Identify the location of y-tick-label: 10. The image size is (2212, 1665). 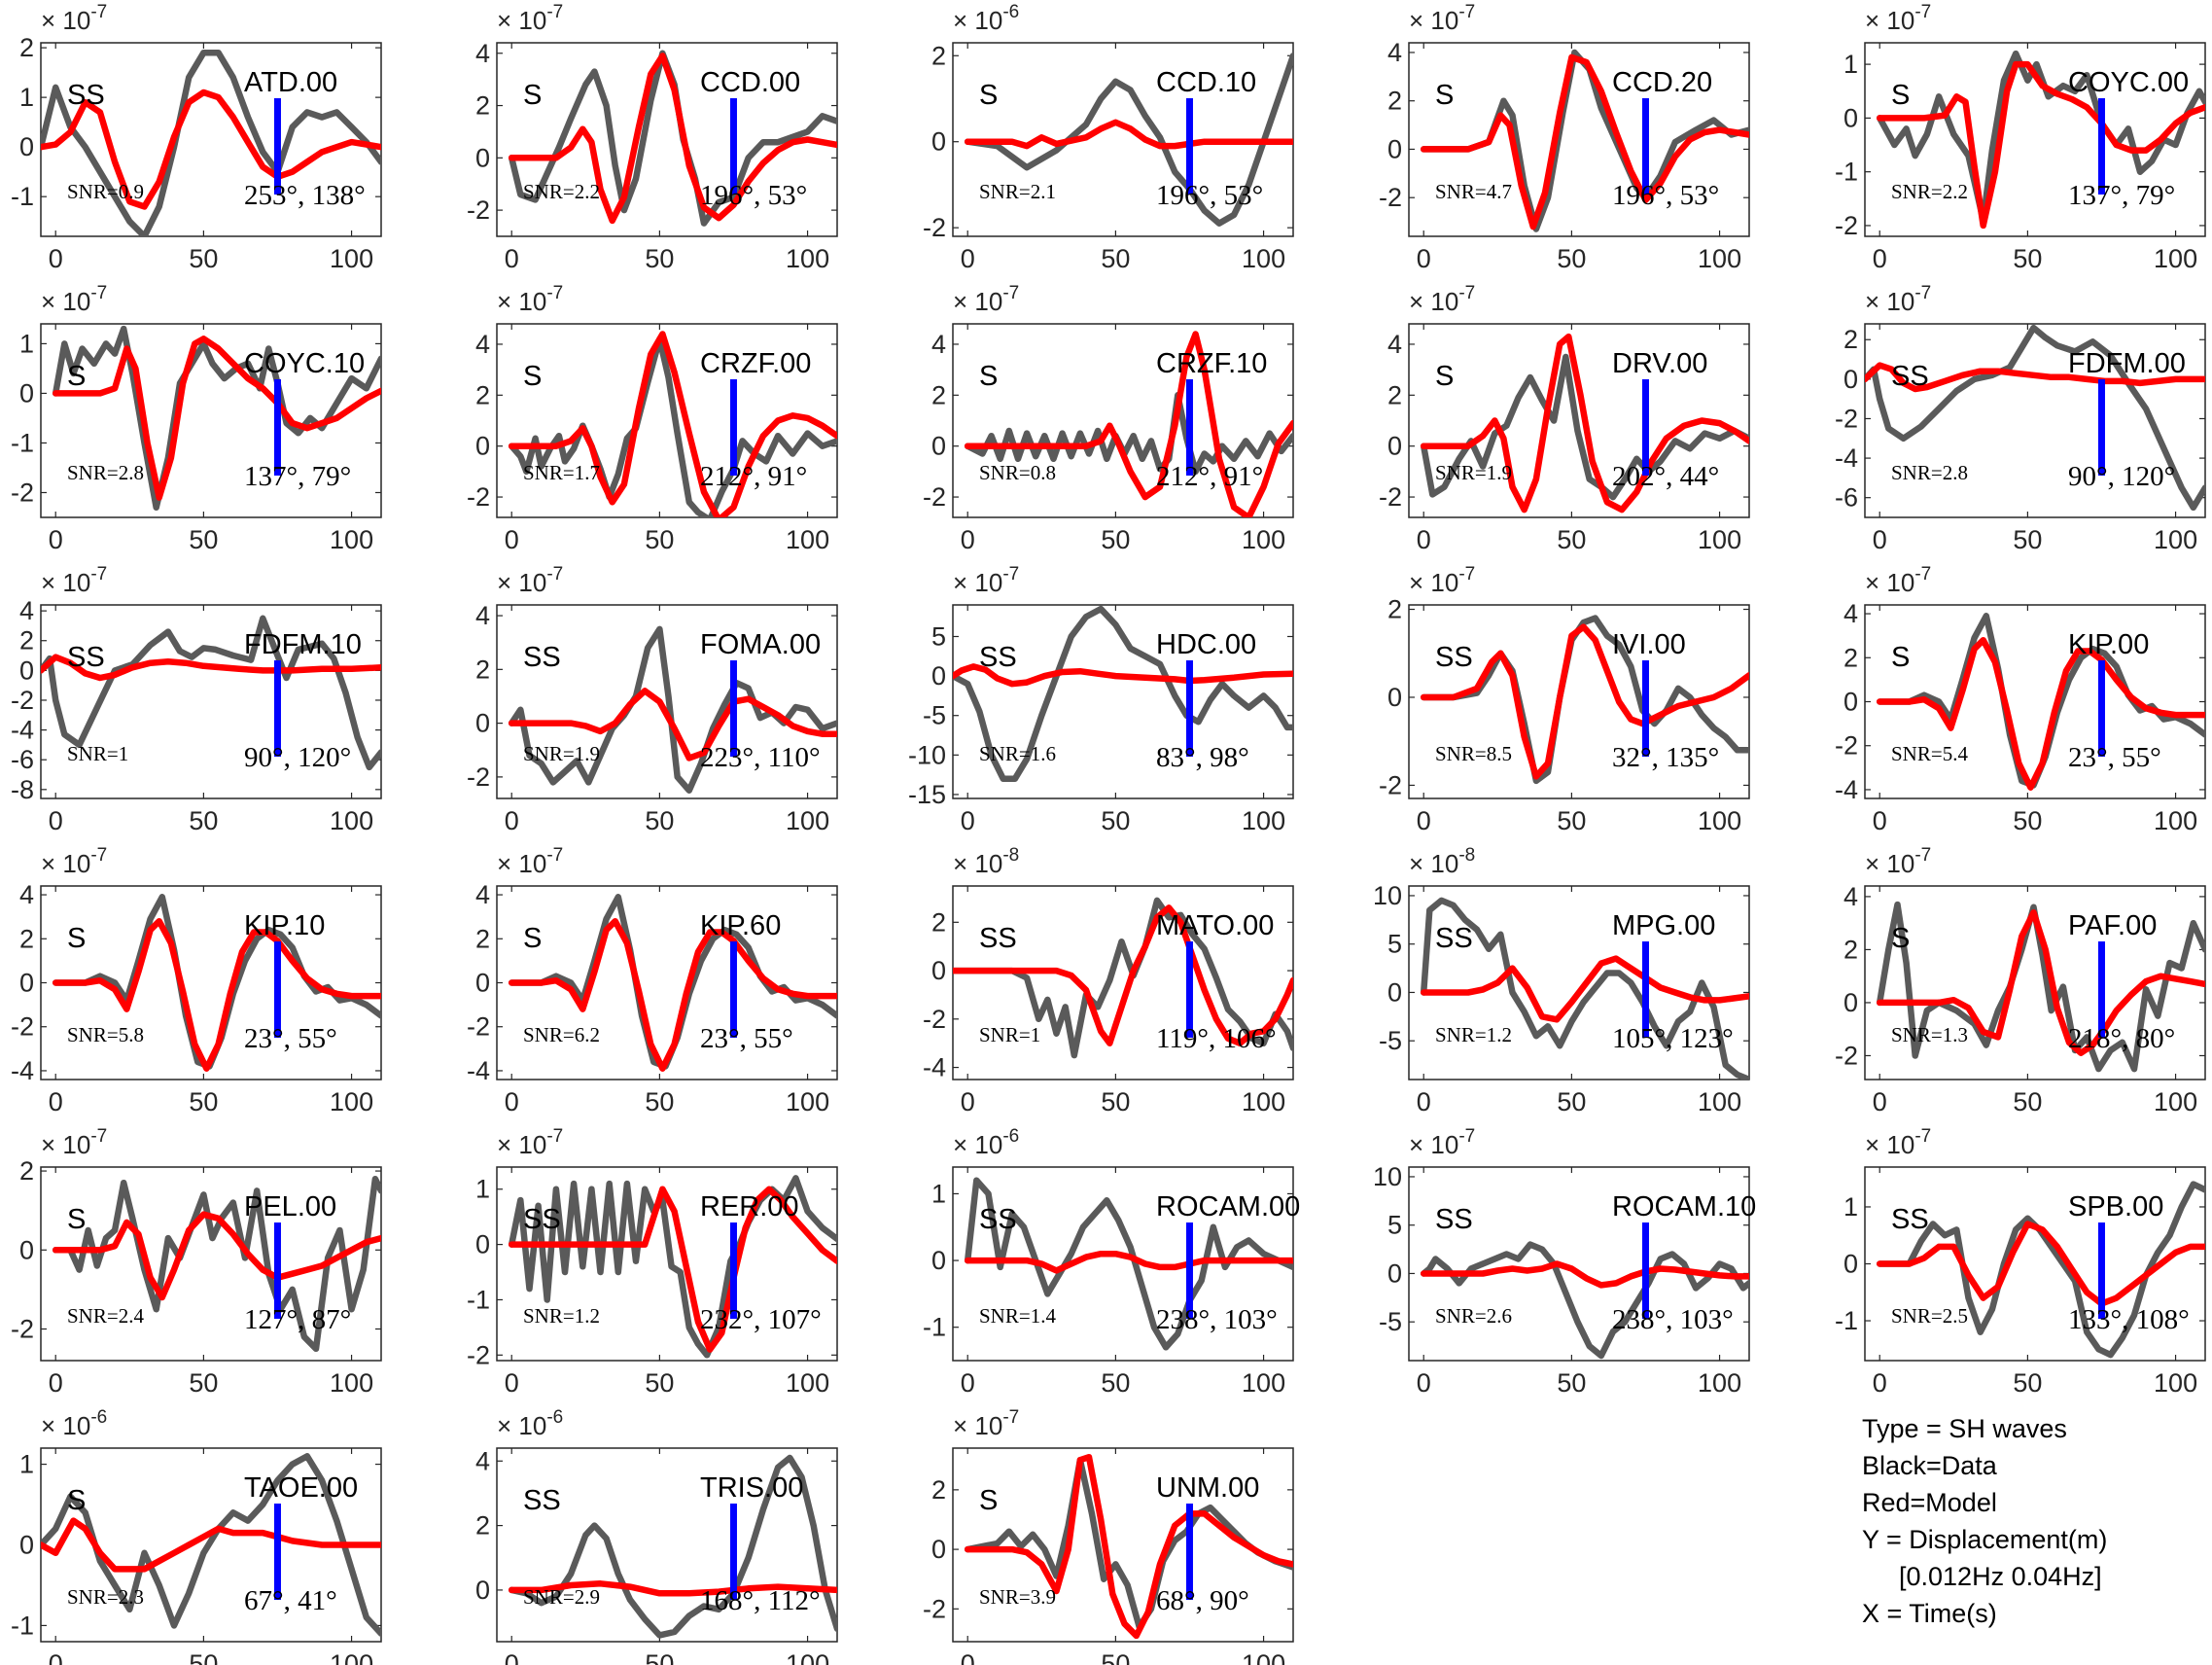
(1387, 895).